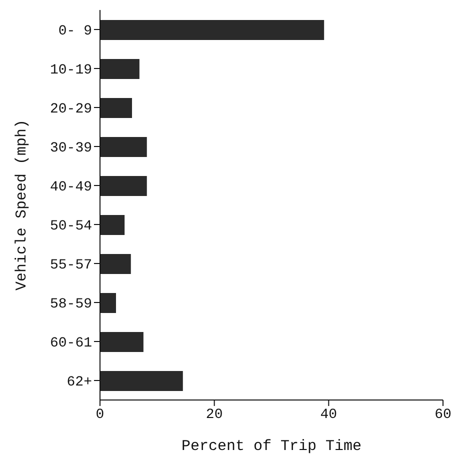 This screenshot has height=470, width=463. Describe the element at coordinates (71, 304) in the screenshot. I see `y-tick-label: 58-59` at that location.